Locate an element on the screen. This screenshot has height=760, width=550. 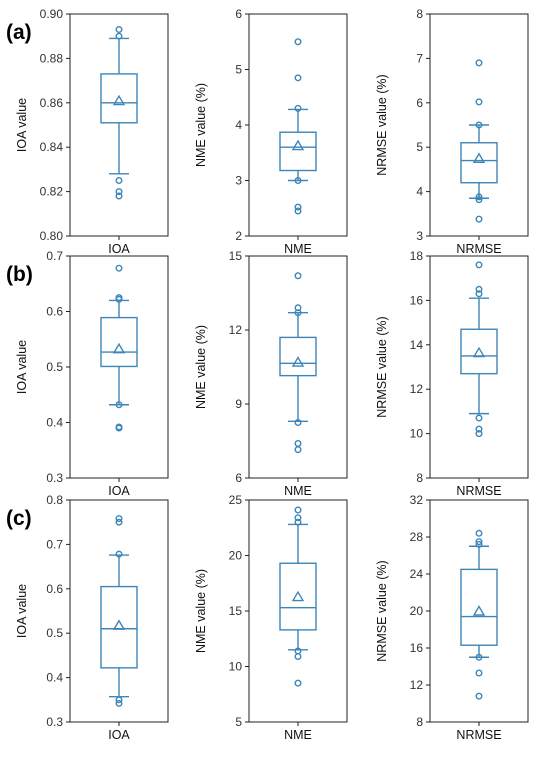
y-tick-label: 0.86 is located at coordinates (52, 103).